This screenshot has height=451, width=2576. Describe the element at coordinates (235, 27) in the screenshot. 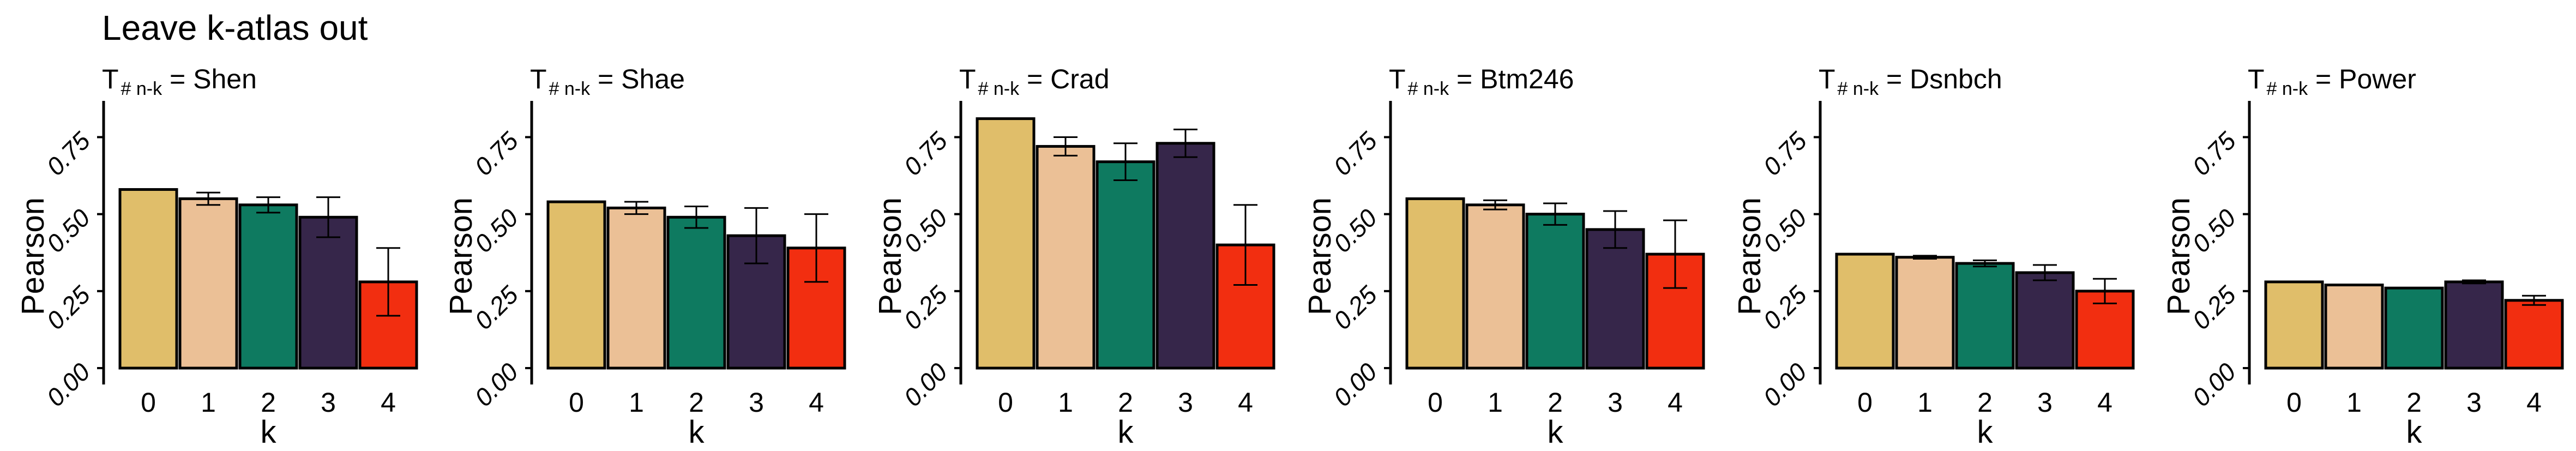

I see `figure-title: Leave k-atlas out` at that location.